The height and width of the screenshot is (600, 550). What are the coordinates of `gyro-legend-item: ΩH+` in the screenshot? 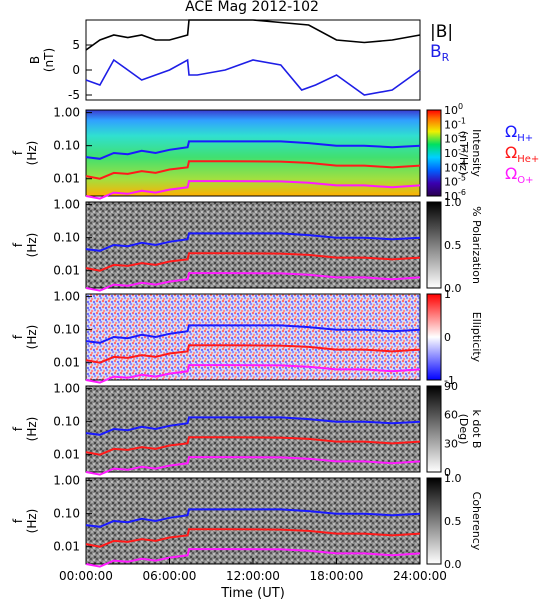 It's located at (519, 133).